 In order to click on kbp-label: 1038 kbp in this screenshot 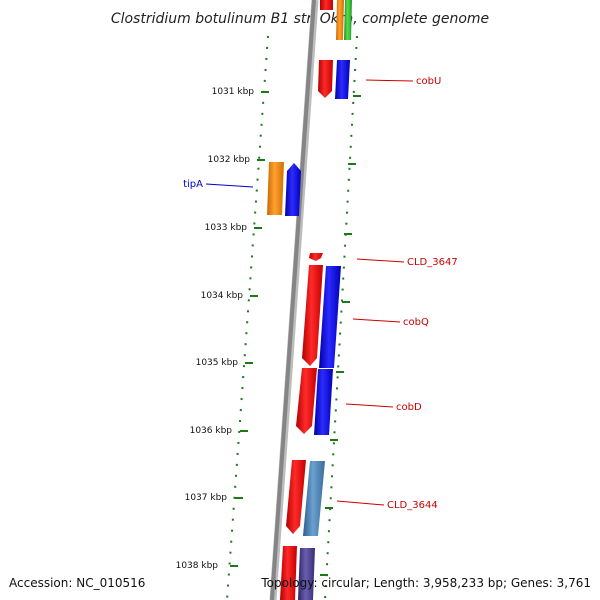, I will do `click(197, 566)`.